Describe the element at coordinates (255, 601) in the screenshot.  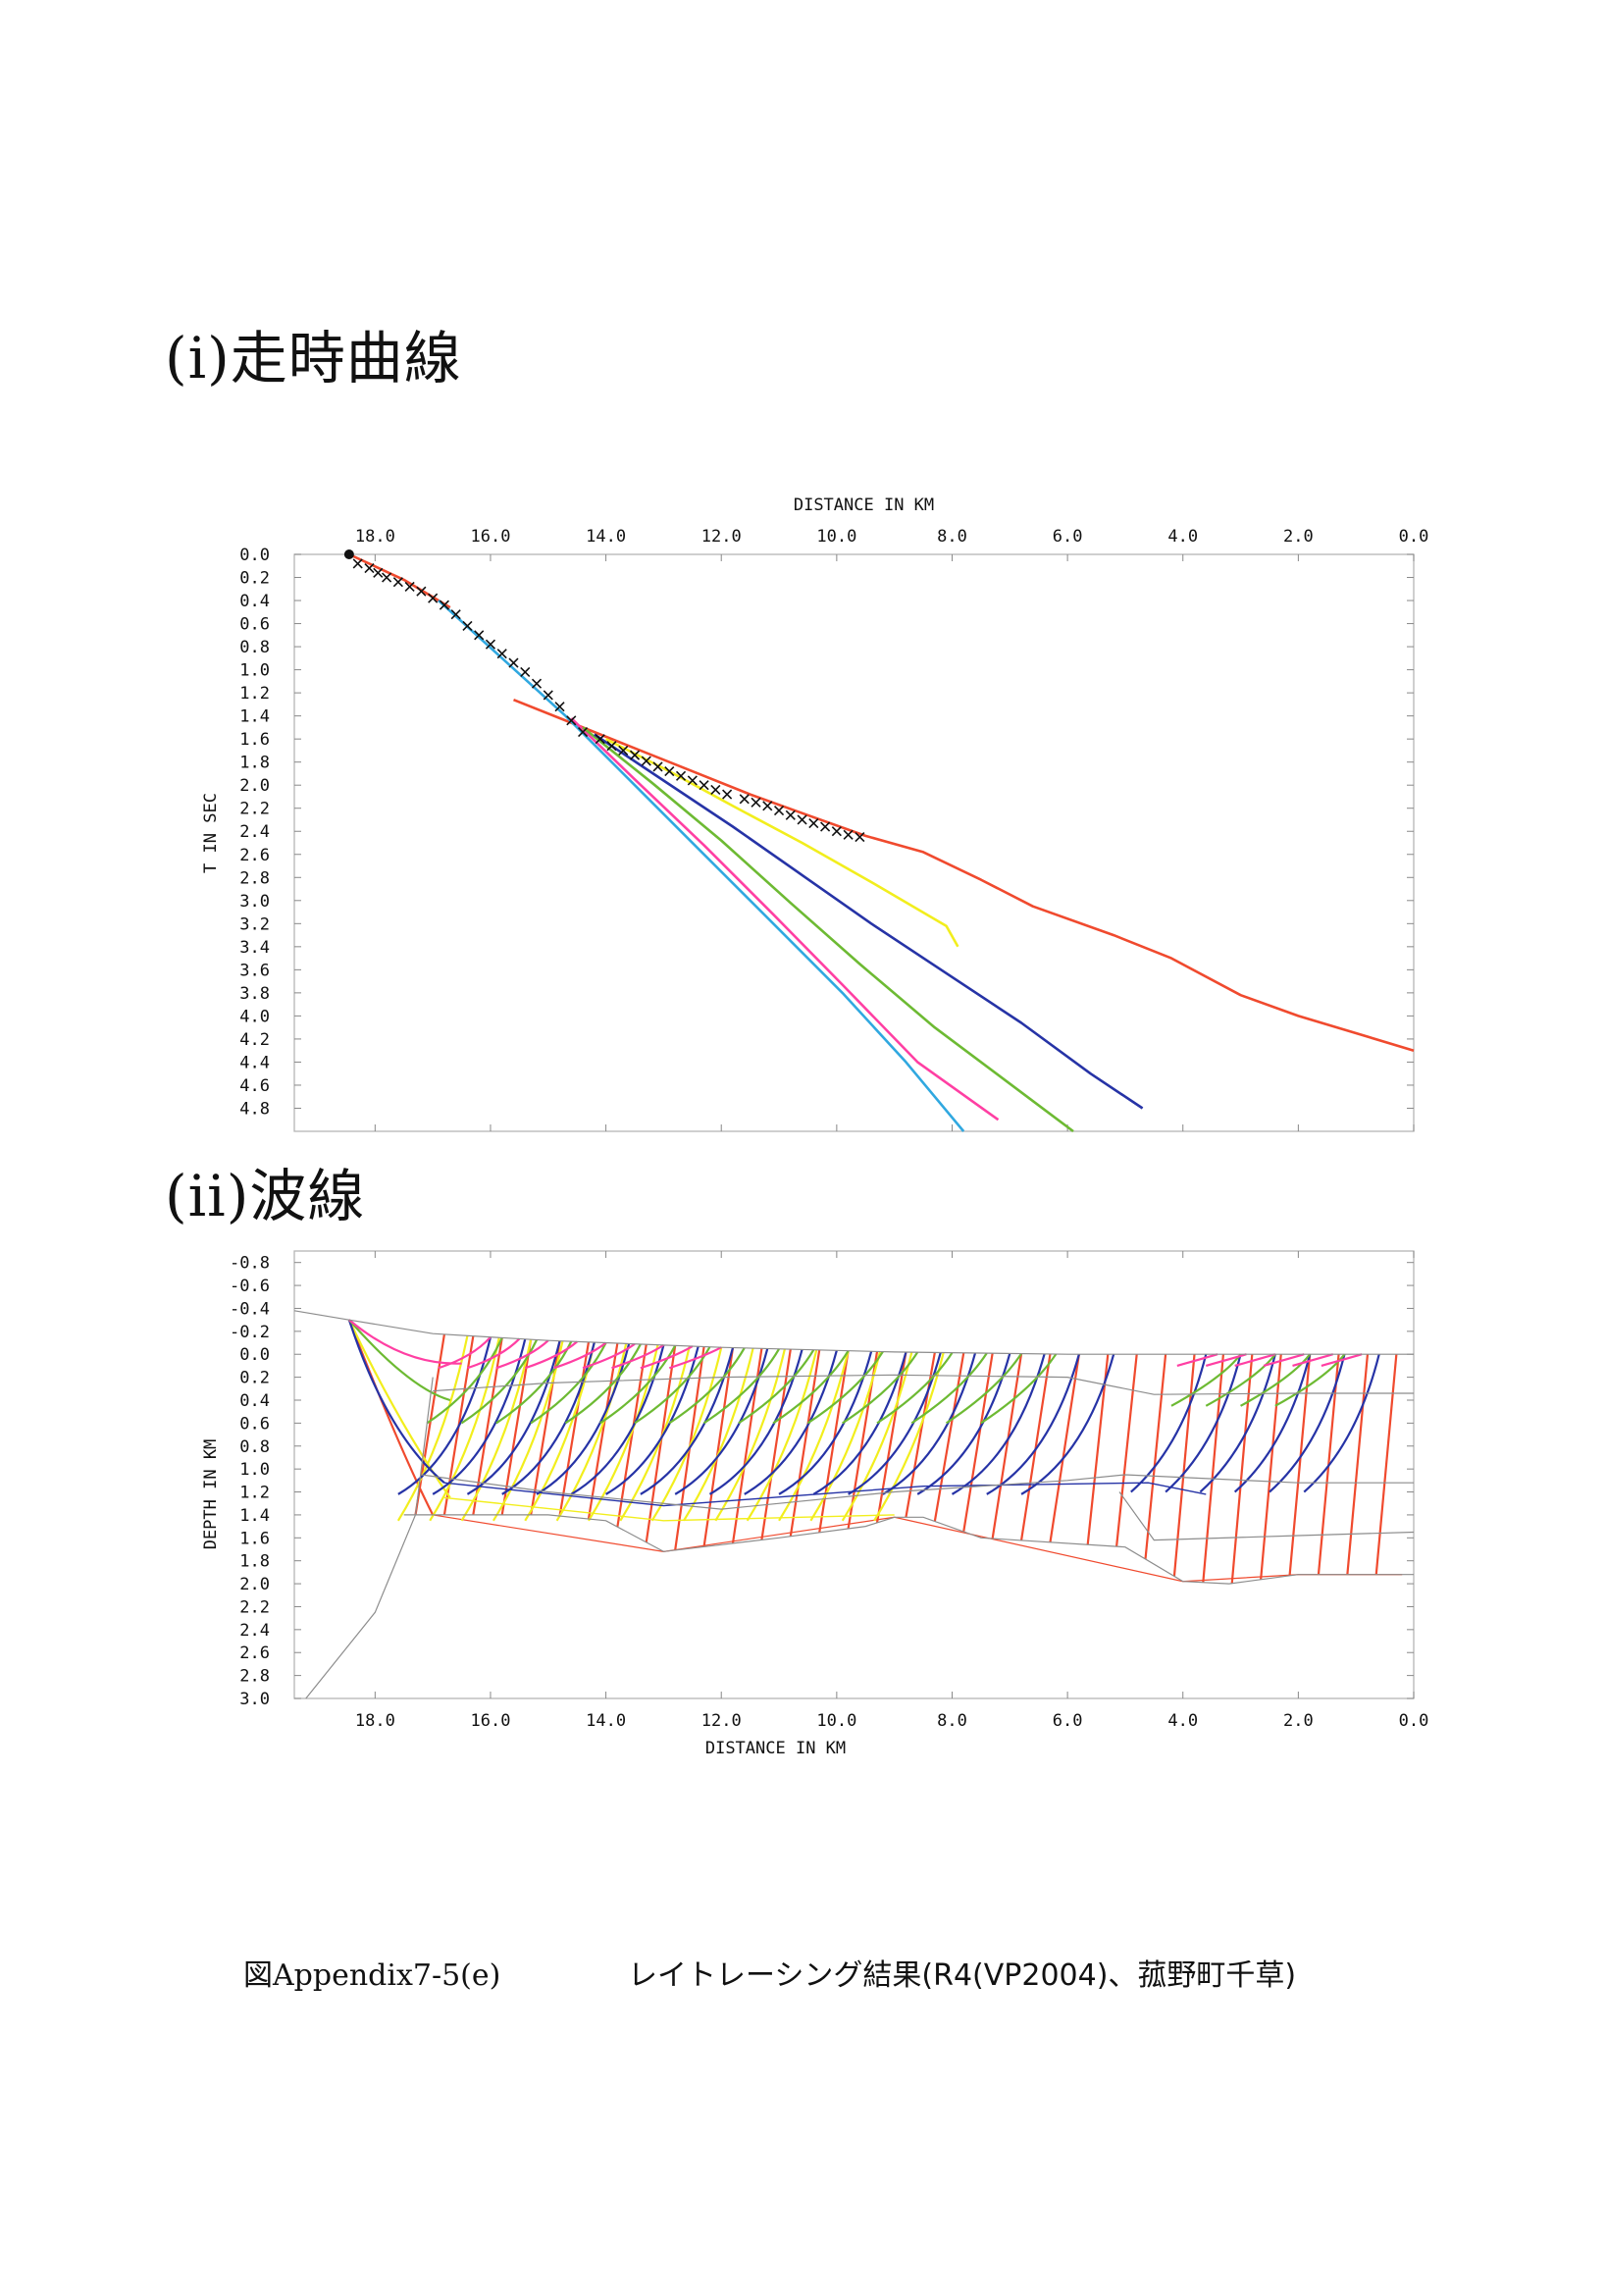
I see `y-tick-label: 0.4` at that location.